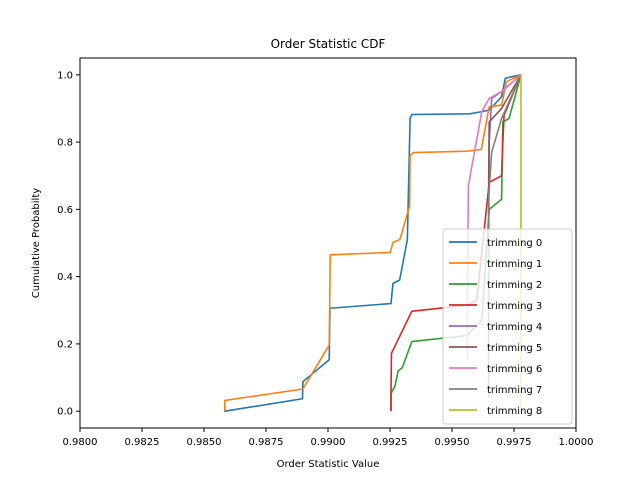  What do you see at coordinates (576, 442) in the screenshot?
I see `x-tick-label: 1.0000` at bounding box center [576, 442].